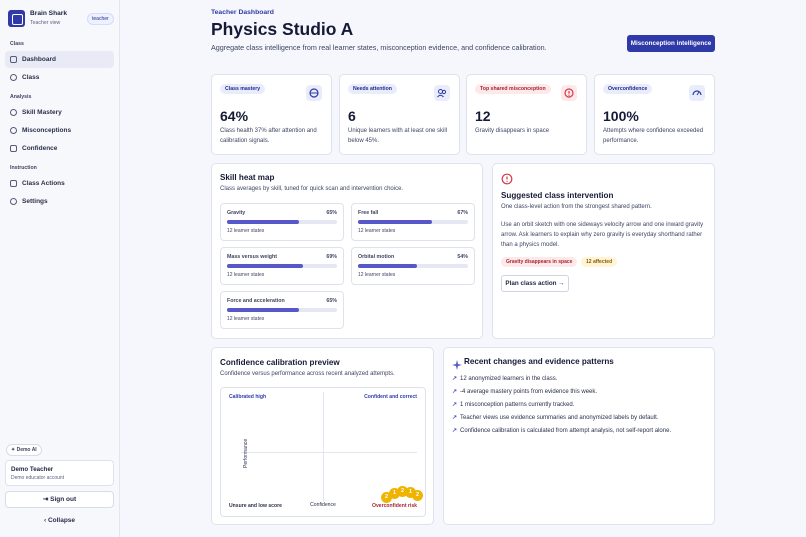 The image size is (806, 537). I want to click on account-name: Demo Teacher, so click(32, 469).